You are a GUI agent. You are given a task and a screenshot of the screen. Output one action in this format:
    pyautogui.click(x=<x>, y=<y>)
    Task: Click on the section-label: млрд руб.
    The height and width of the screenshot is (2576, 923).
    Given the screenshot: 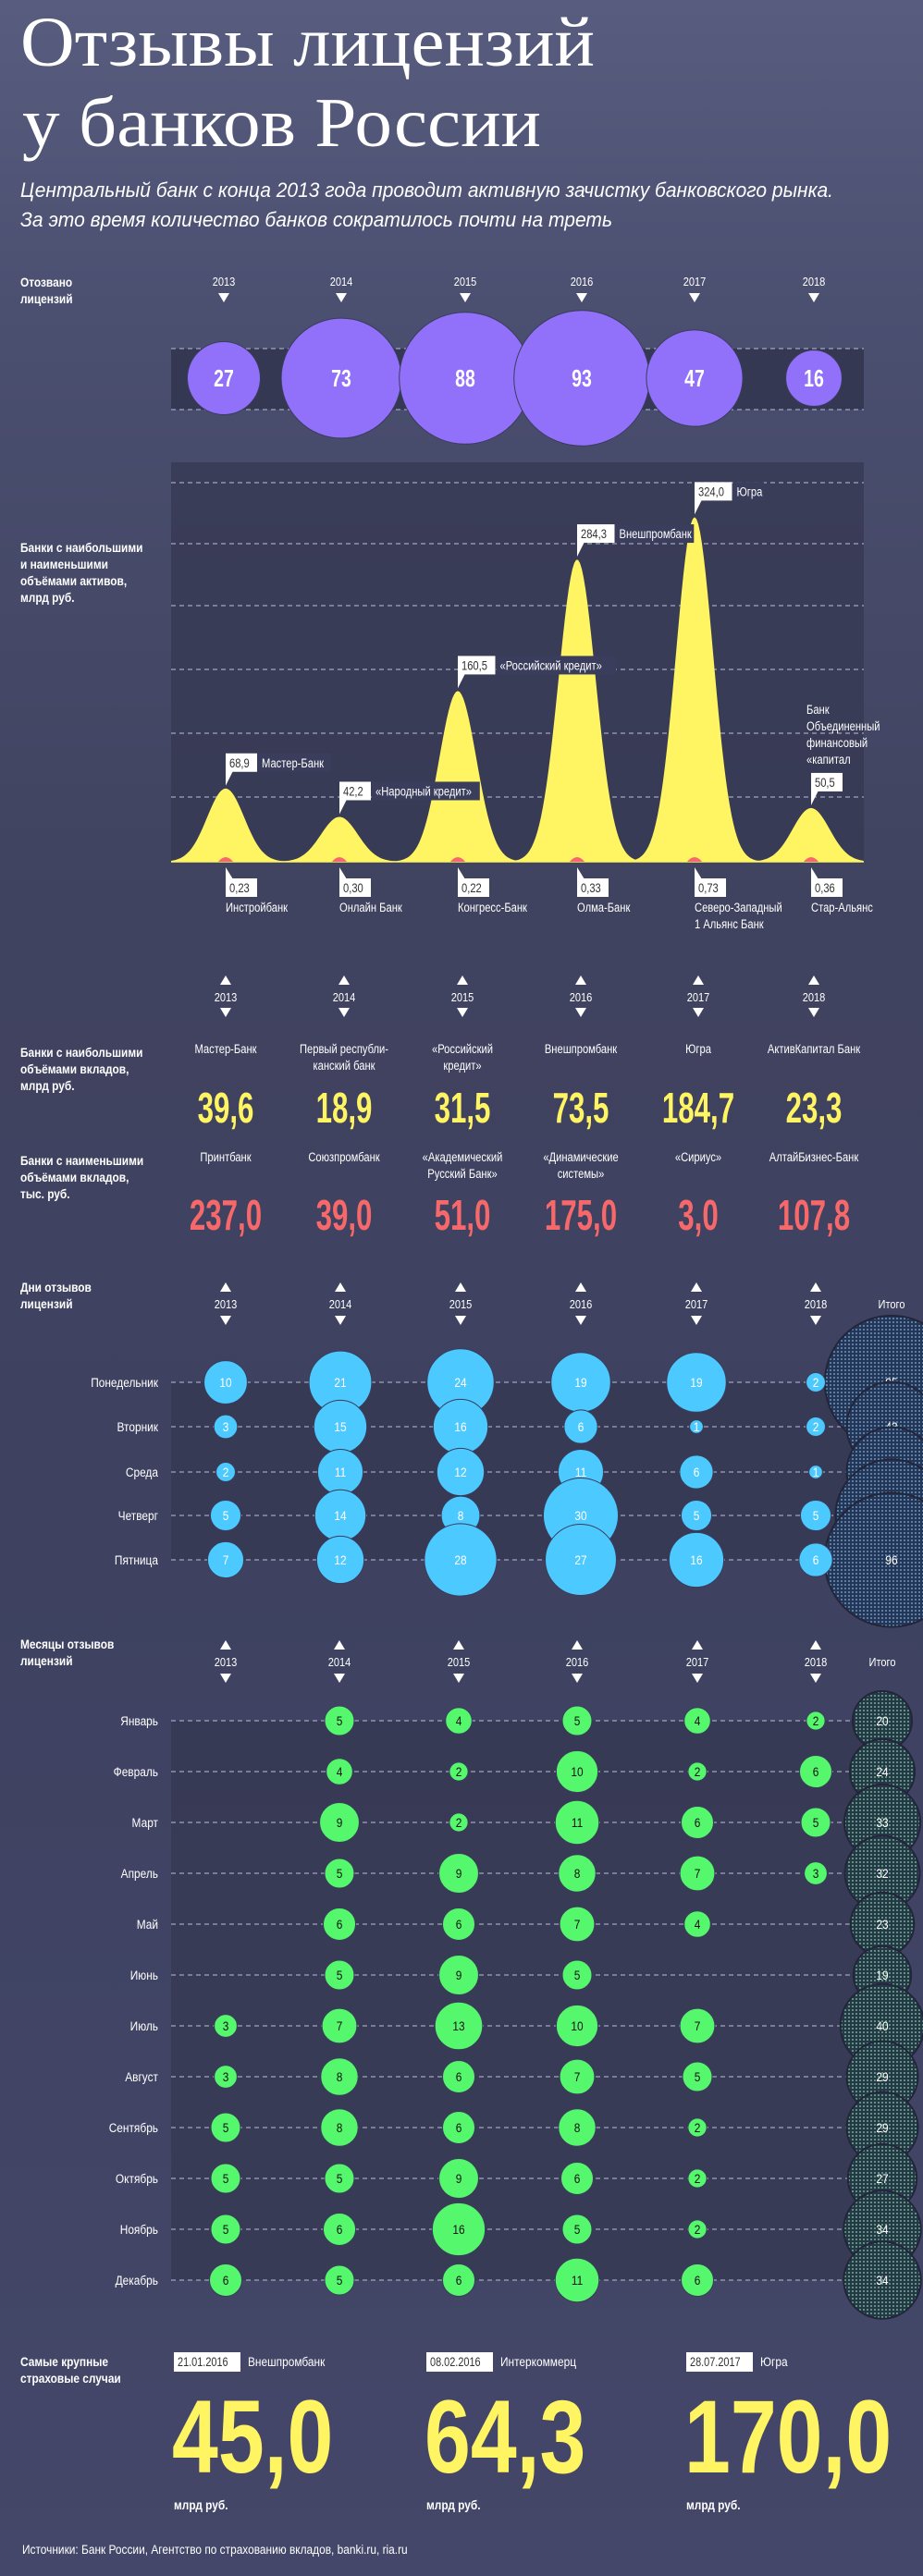 What is the action you would take?
    pyautogui.click(x=47, y=597)
    